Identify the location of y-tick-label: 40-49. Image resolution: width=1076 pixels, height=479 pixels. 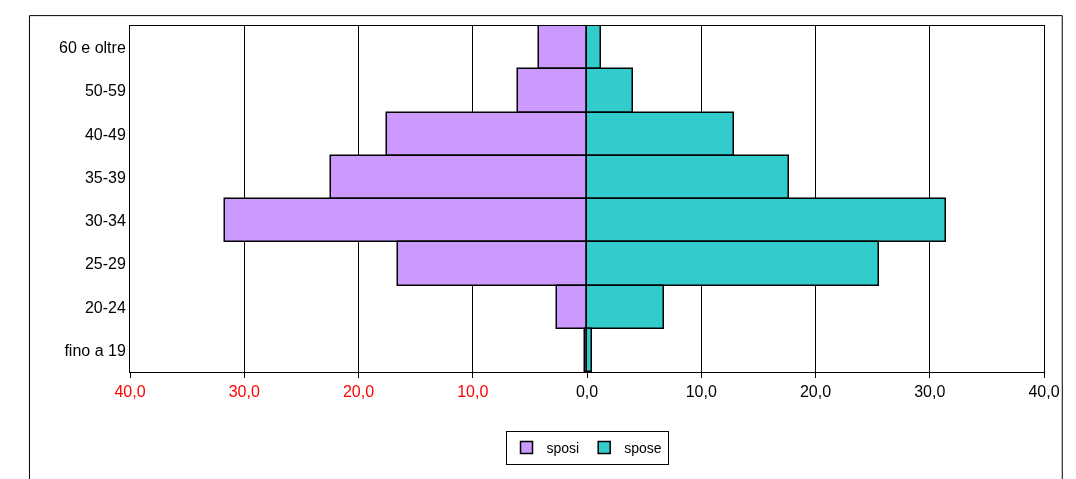
(105, 134).